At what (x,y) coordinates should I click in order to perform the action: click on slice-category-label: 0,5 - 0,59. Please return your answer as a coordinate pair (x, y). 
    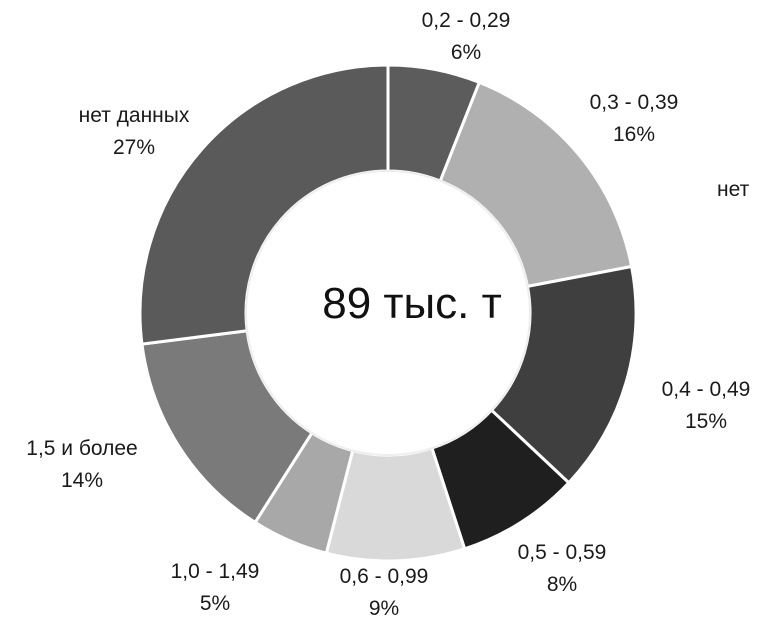
    Looking at the image, I should click on (562, 552).